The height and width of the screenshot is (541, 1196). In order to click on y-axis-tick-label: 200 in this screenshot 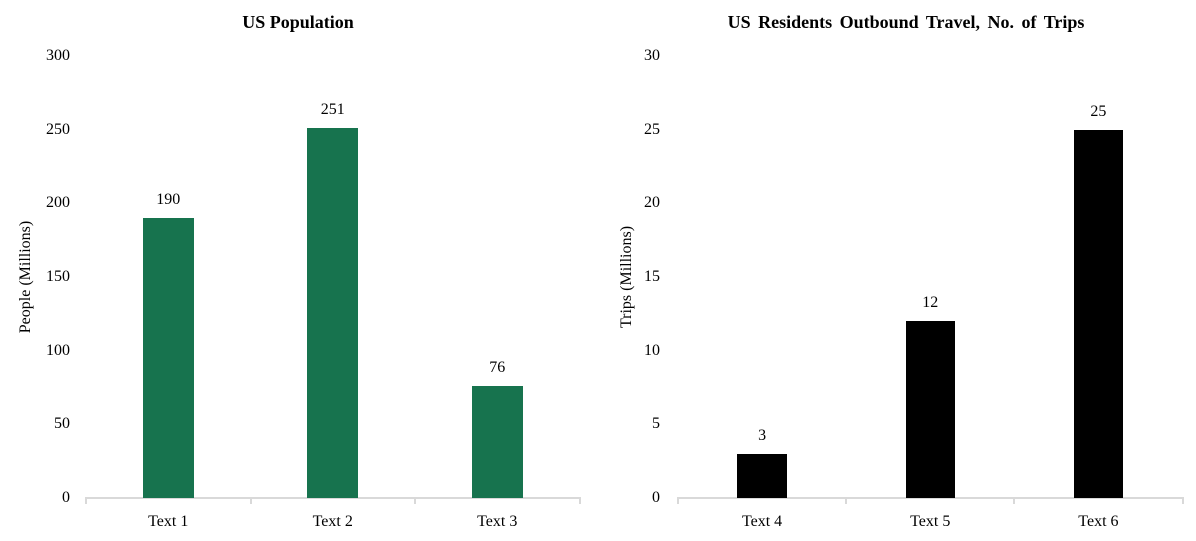, I will do `click(58, 203)`.